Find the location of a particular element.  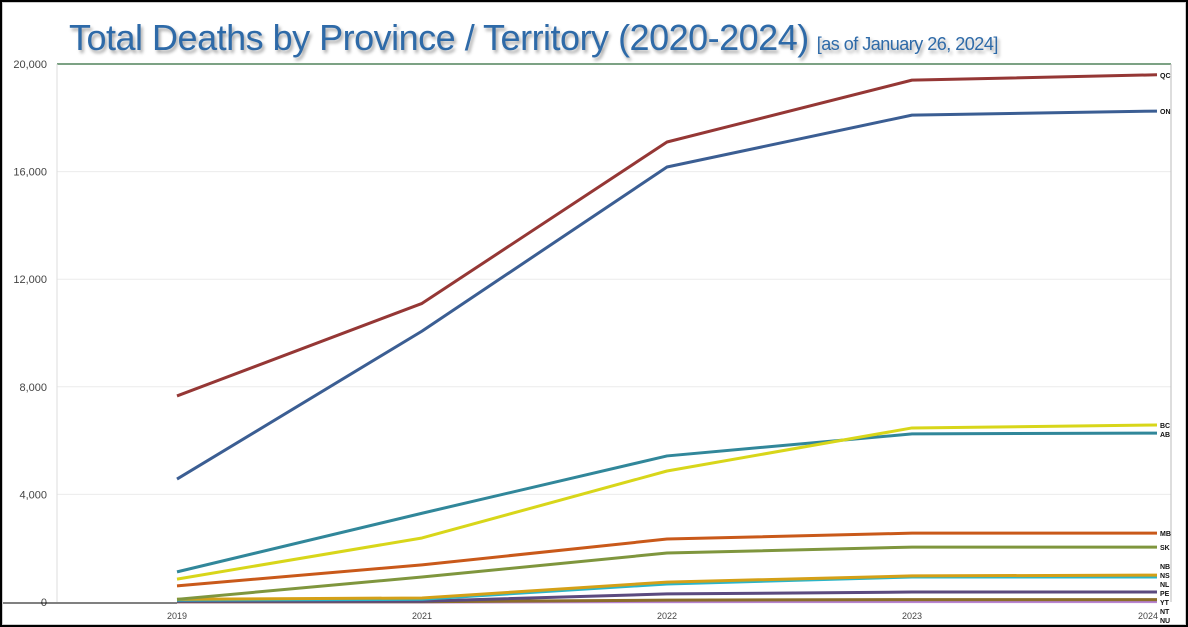

series-line-sk is located at coordinates (666, 573).